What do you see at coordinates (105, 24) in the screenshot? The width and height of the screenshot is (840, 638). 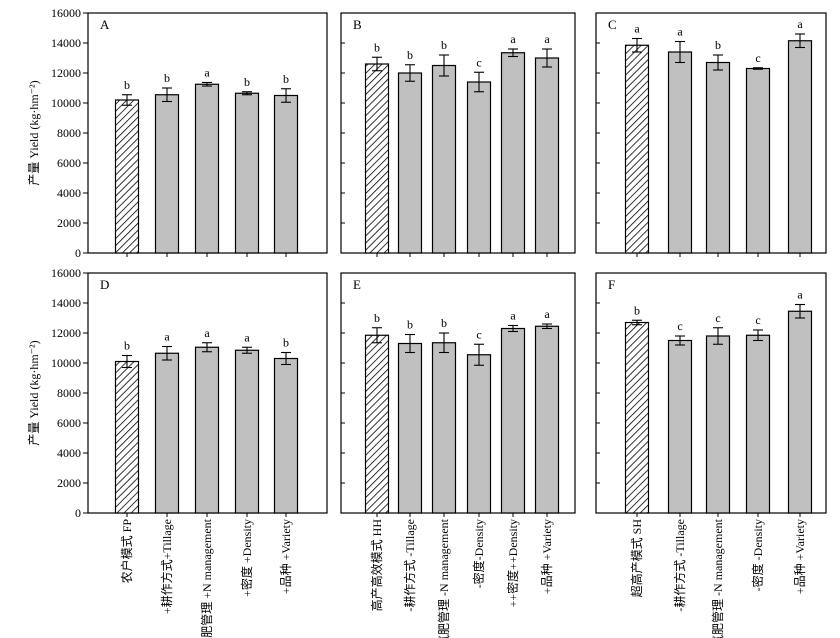 I see `panel-a-label: A` at bounding box center [105, 24].